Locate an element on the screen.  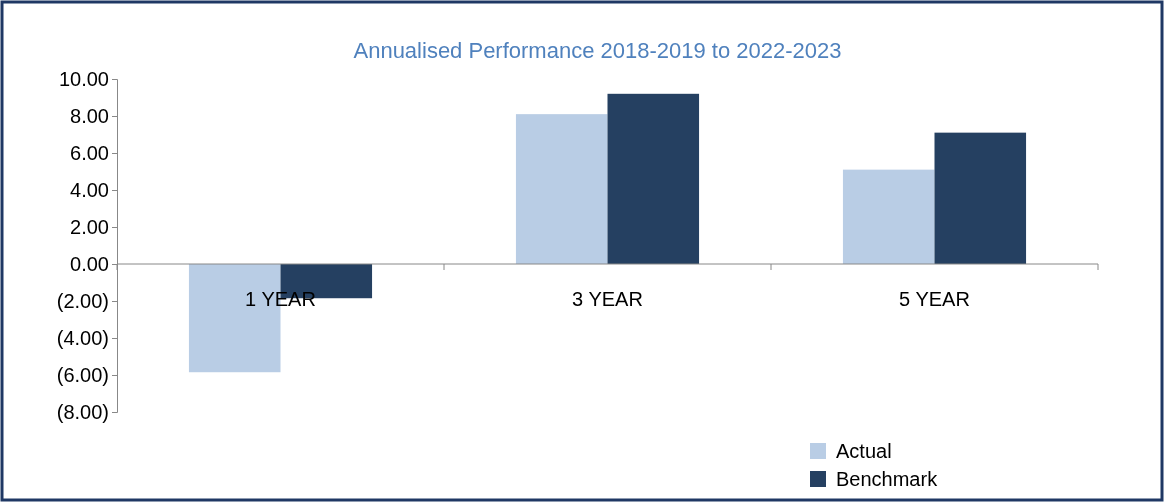
y-tick-label: 6.00 is located at coordinates (89, 152).